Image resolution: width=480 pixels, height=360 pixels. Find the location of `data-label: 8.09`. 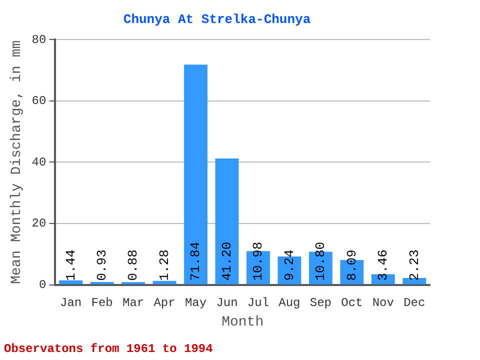

data-label: 8.09 is located at coordinates (352, 265).